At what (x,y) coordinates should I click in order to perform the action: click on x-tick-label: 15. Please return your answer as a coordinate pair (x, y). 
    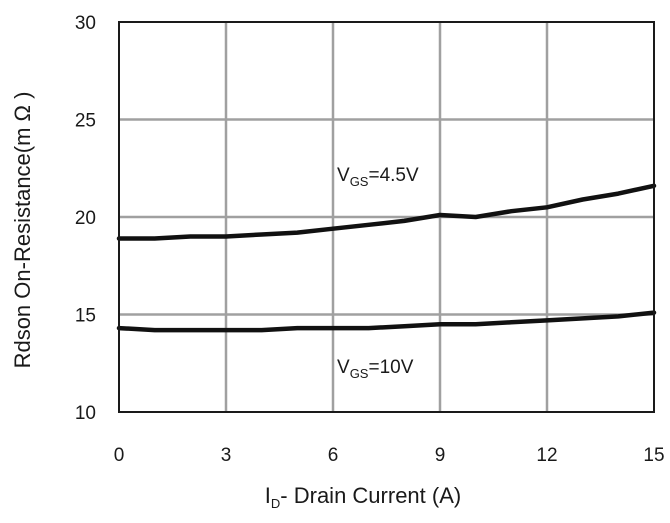
    Looking at the image, I should click on (653, 455).